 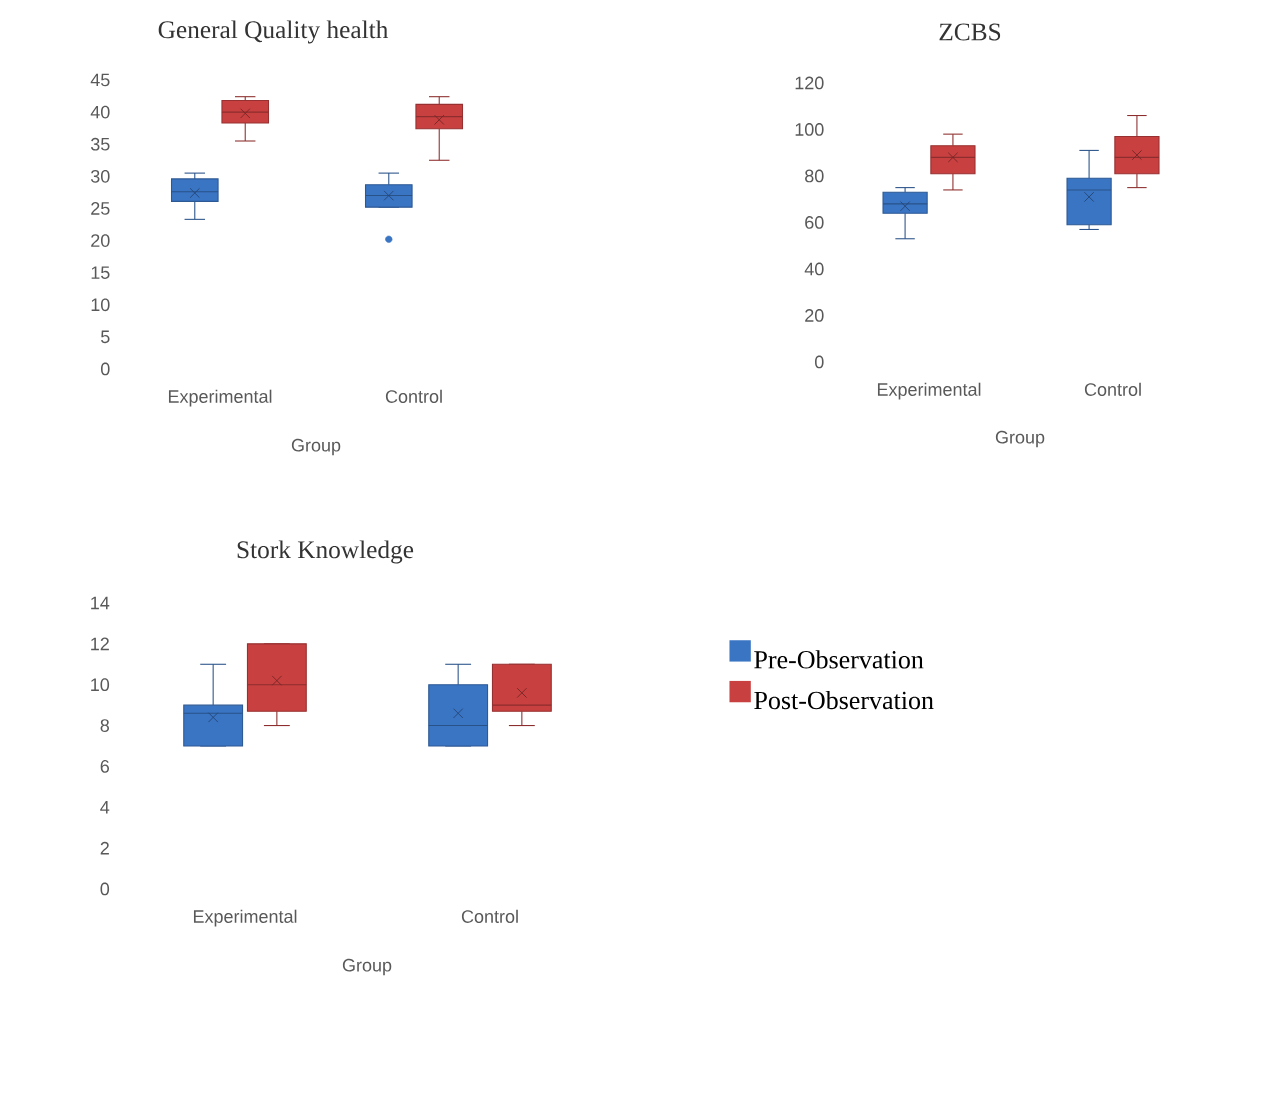 What do you see at coordinates (809, 83) in the screenshot?
I see `y-tick-label: 120` at bounding box center [809, 83].